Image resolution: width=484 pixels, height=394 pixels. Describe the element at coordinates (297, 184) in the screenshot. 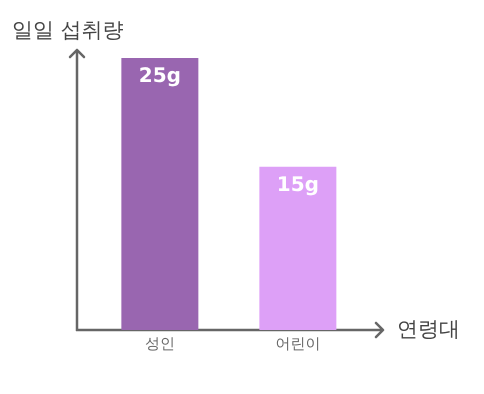

I see `data-label: 15g` at that location.